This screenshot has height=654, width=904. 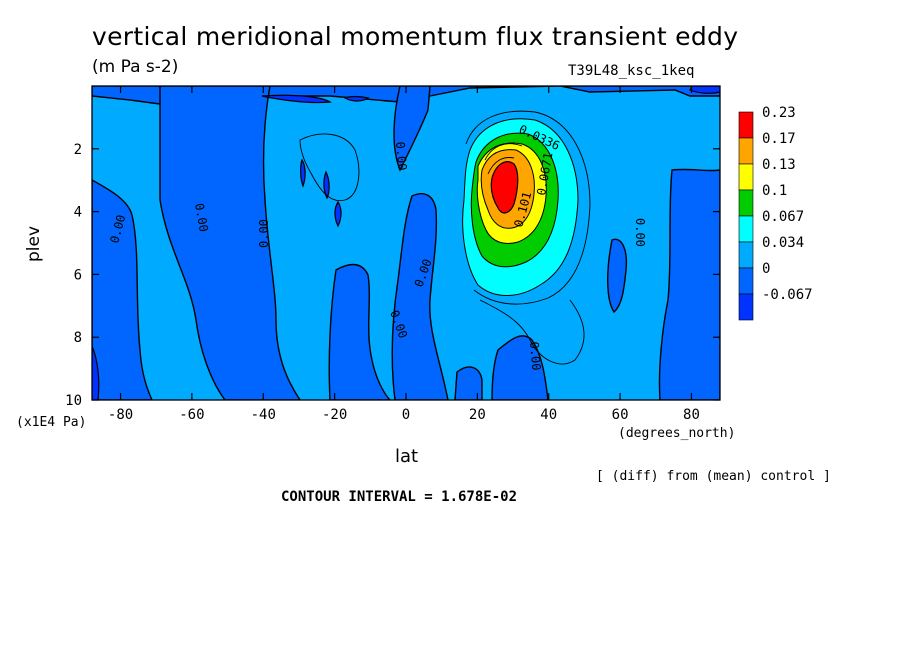 I want to click on x-tick-label: 40, so click(x=548, y=415).